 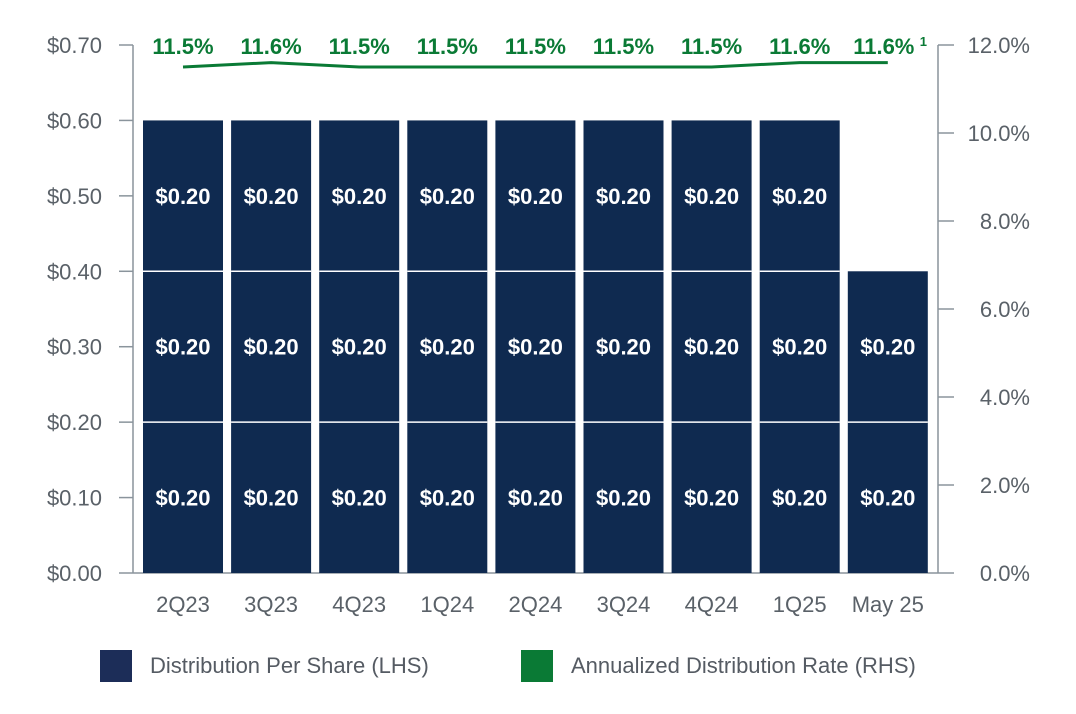 What do you see at coordinates (74, 271) in the screenshot?
I see `left-tick-label: $0.40` at bounding box center [74, 271].